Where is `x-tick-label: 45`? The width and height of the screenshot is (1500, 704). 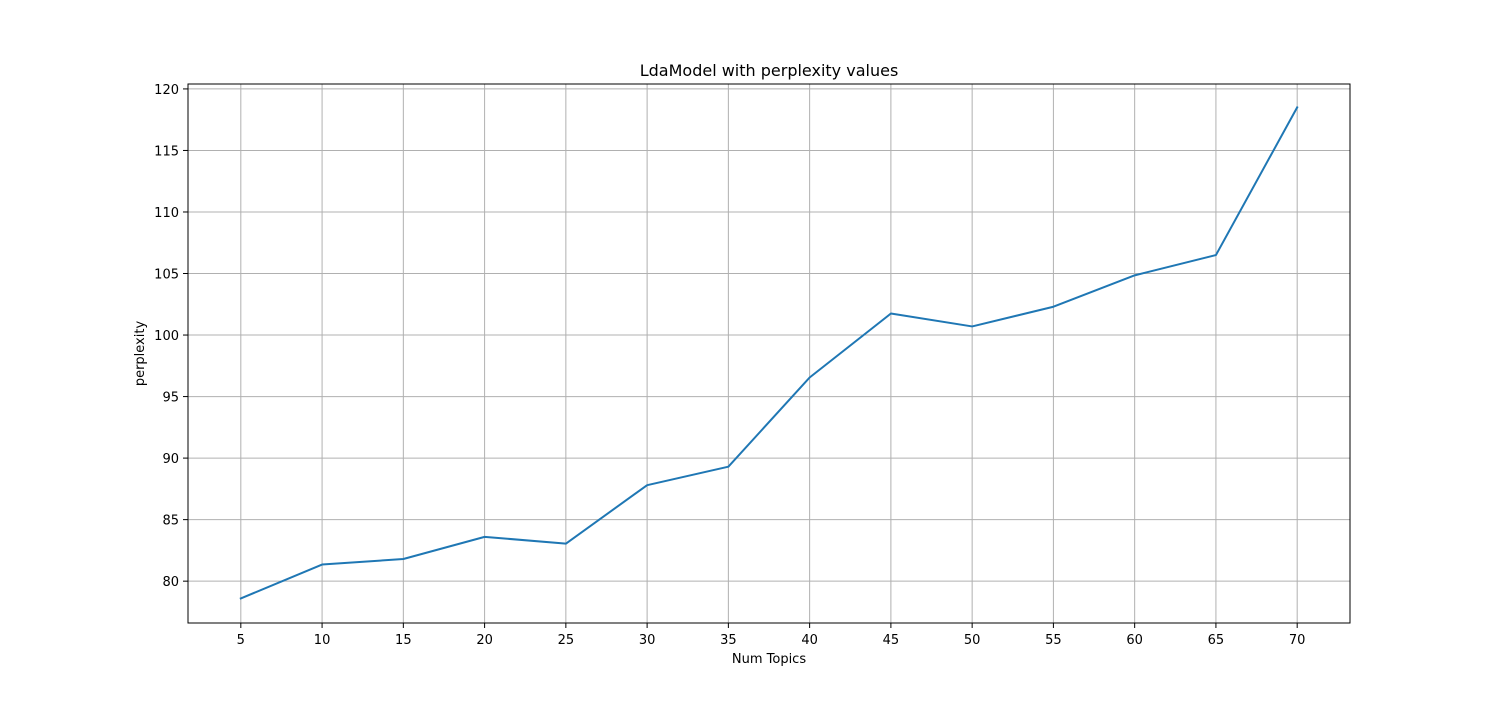 x-tick-label: 45 is located at coordinates (891, 640).